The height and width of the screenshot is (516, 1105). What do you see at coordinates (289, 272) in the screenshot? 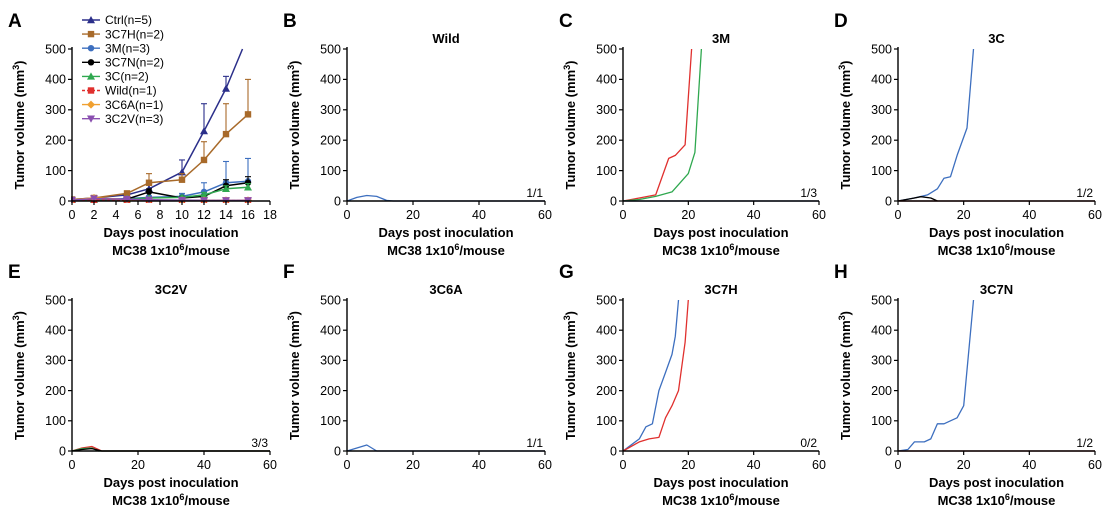
I see `panel-letter: F` at bounding box center [289, 272].